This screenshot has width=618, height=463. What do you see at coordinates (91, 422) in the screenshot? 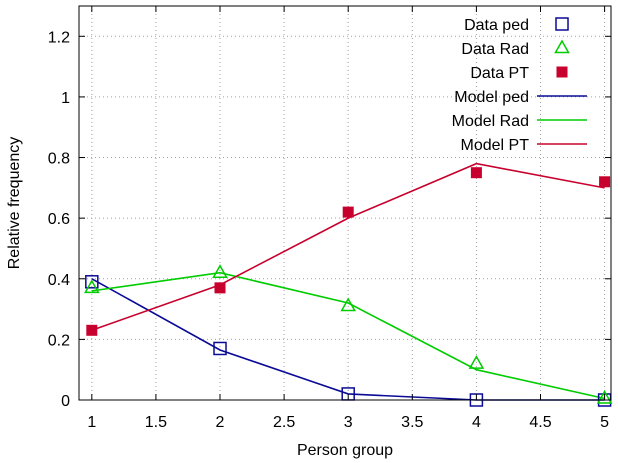
I see `x-tick-label: 1` at bounding box center [91, 422].